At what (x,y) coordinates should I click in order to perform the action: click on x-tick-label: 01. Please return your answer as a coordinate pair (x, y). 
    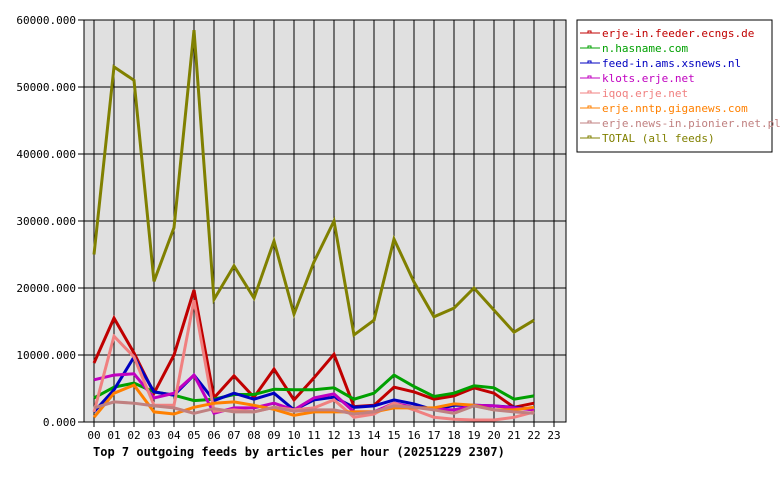
    Looking at the image, I should click on (113, 435).